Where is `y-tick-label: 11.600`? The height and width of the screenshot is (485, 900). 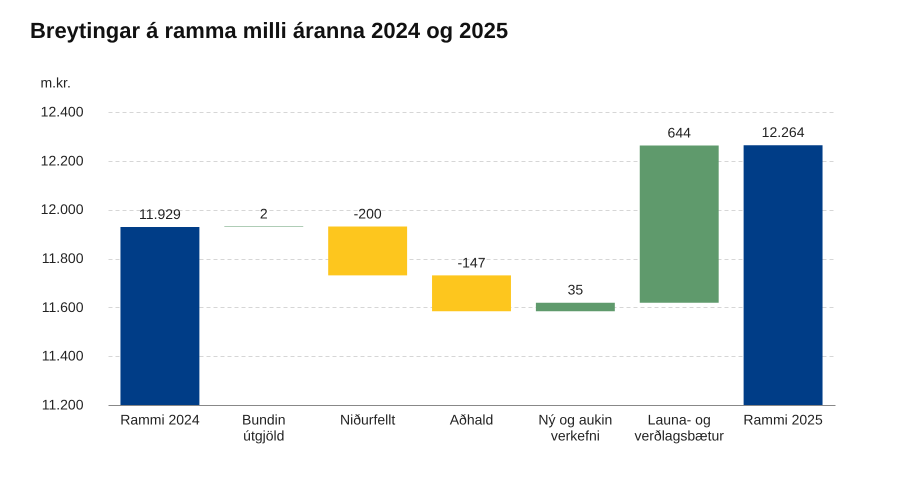
y-tick-label: 11.600 is located at coordinates (63, 306).